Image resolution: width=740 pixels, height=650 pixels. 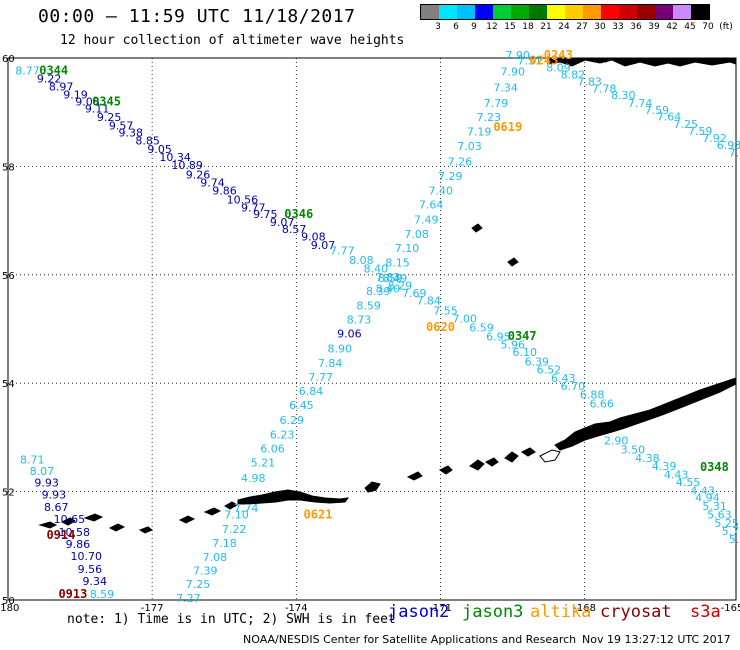 What do you see at coordinates (618, 27) in the screenshot?
I see `color-scale-label: 33` at bounding box center [618, 27].